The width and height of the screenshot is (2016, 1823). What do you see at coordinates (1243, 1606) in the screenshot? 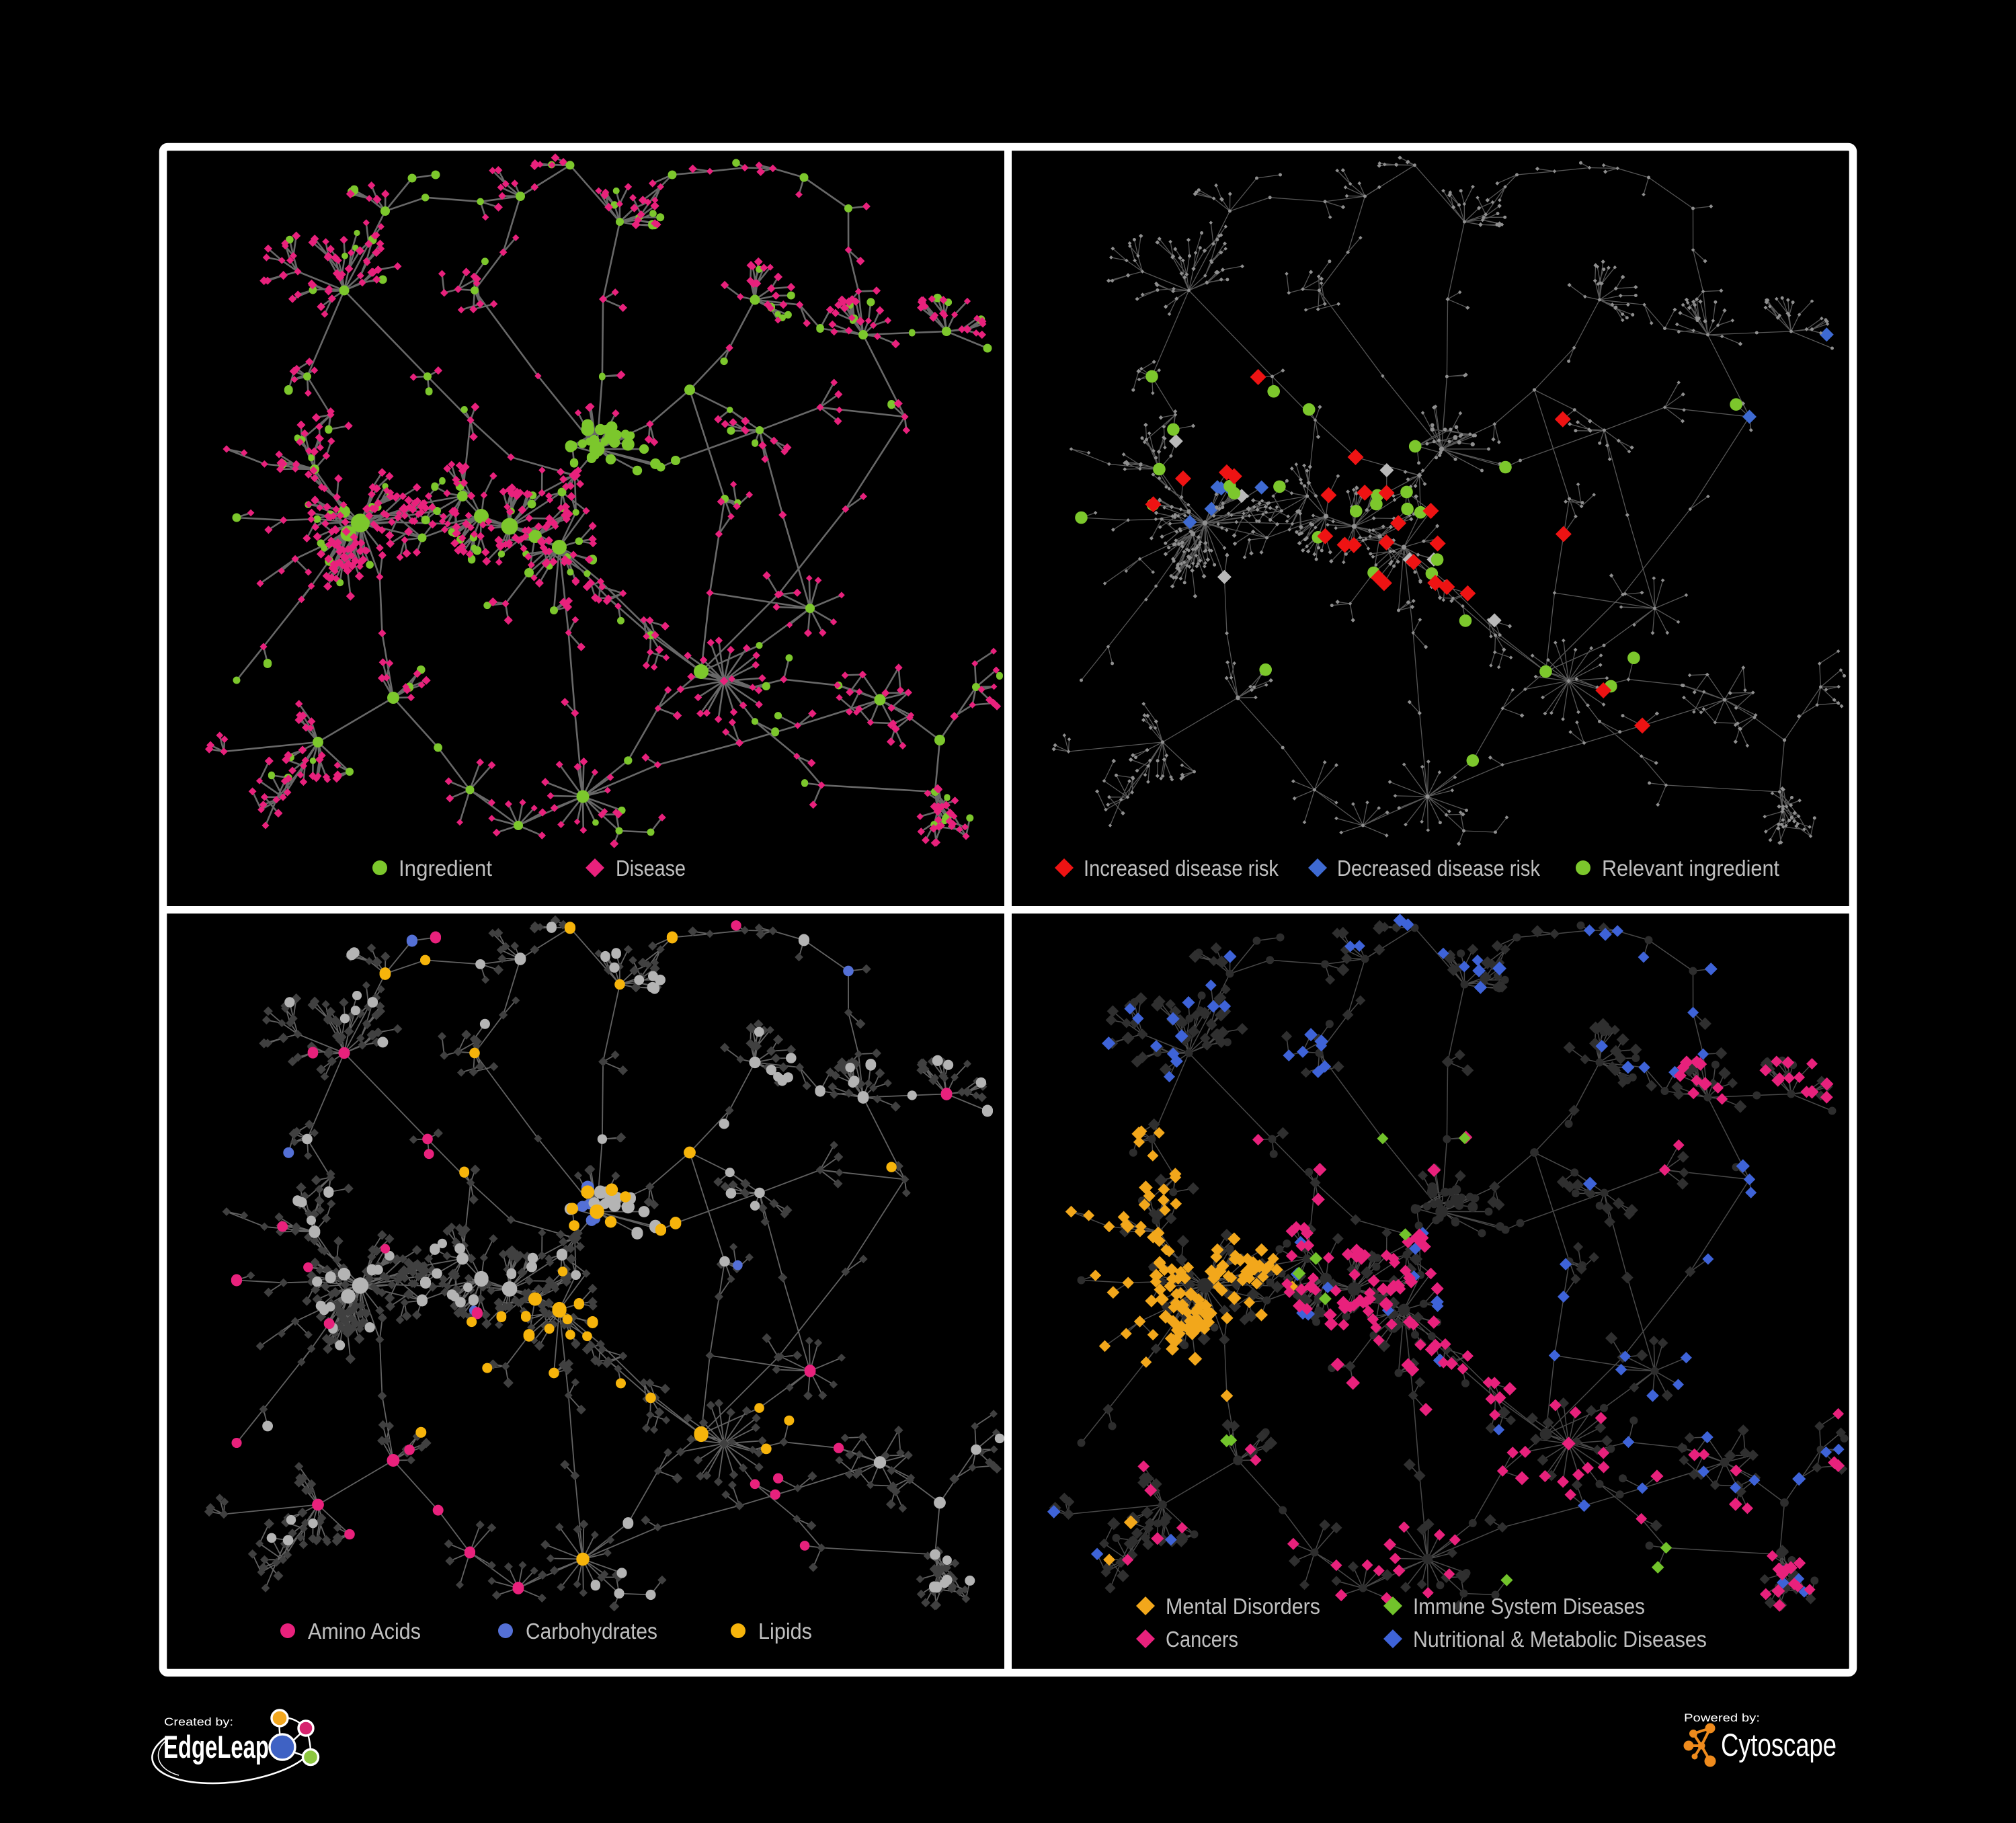
I see `svg-text: Mental Disorders` at bounding box center [1243, 1606].